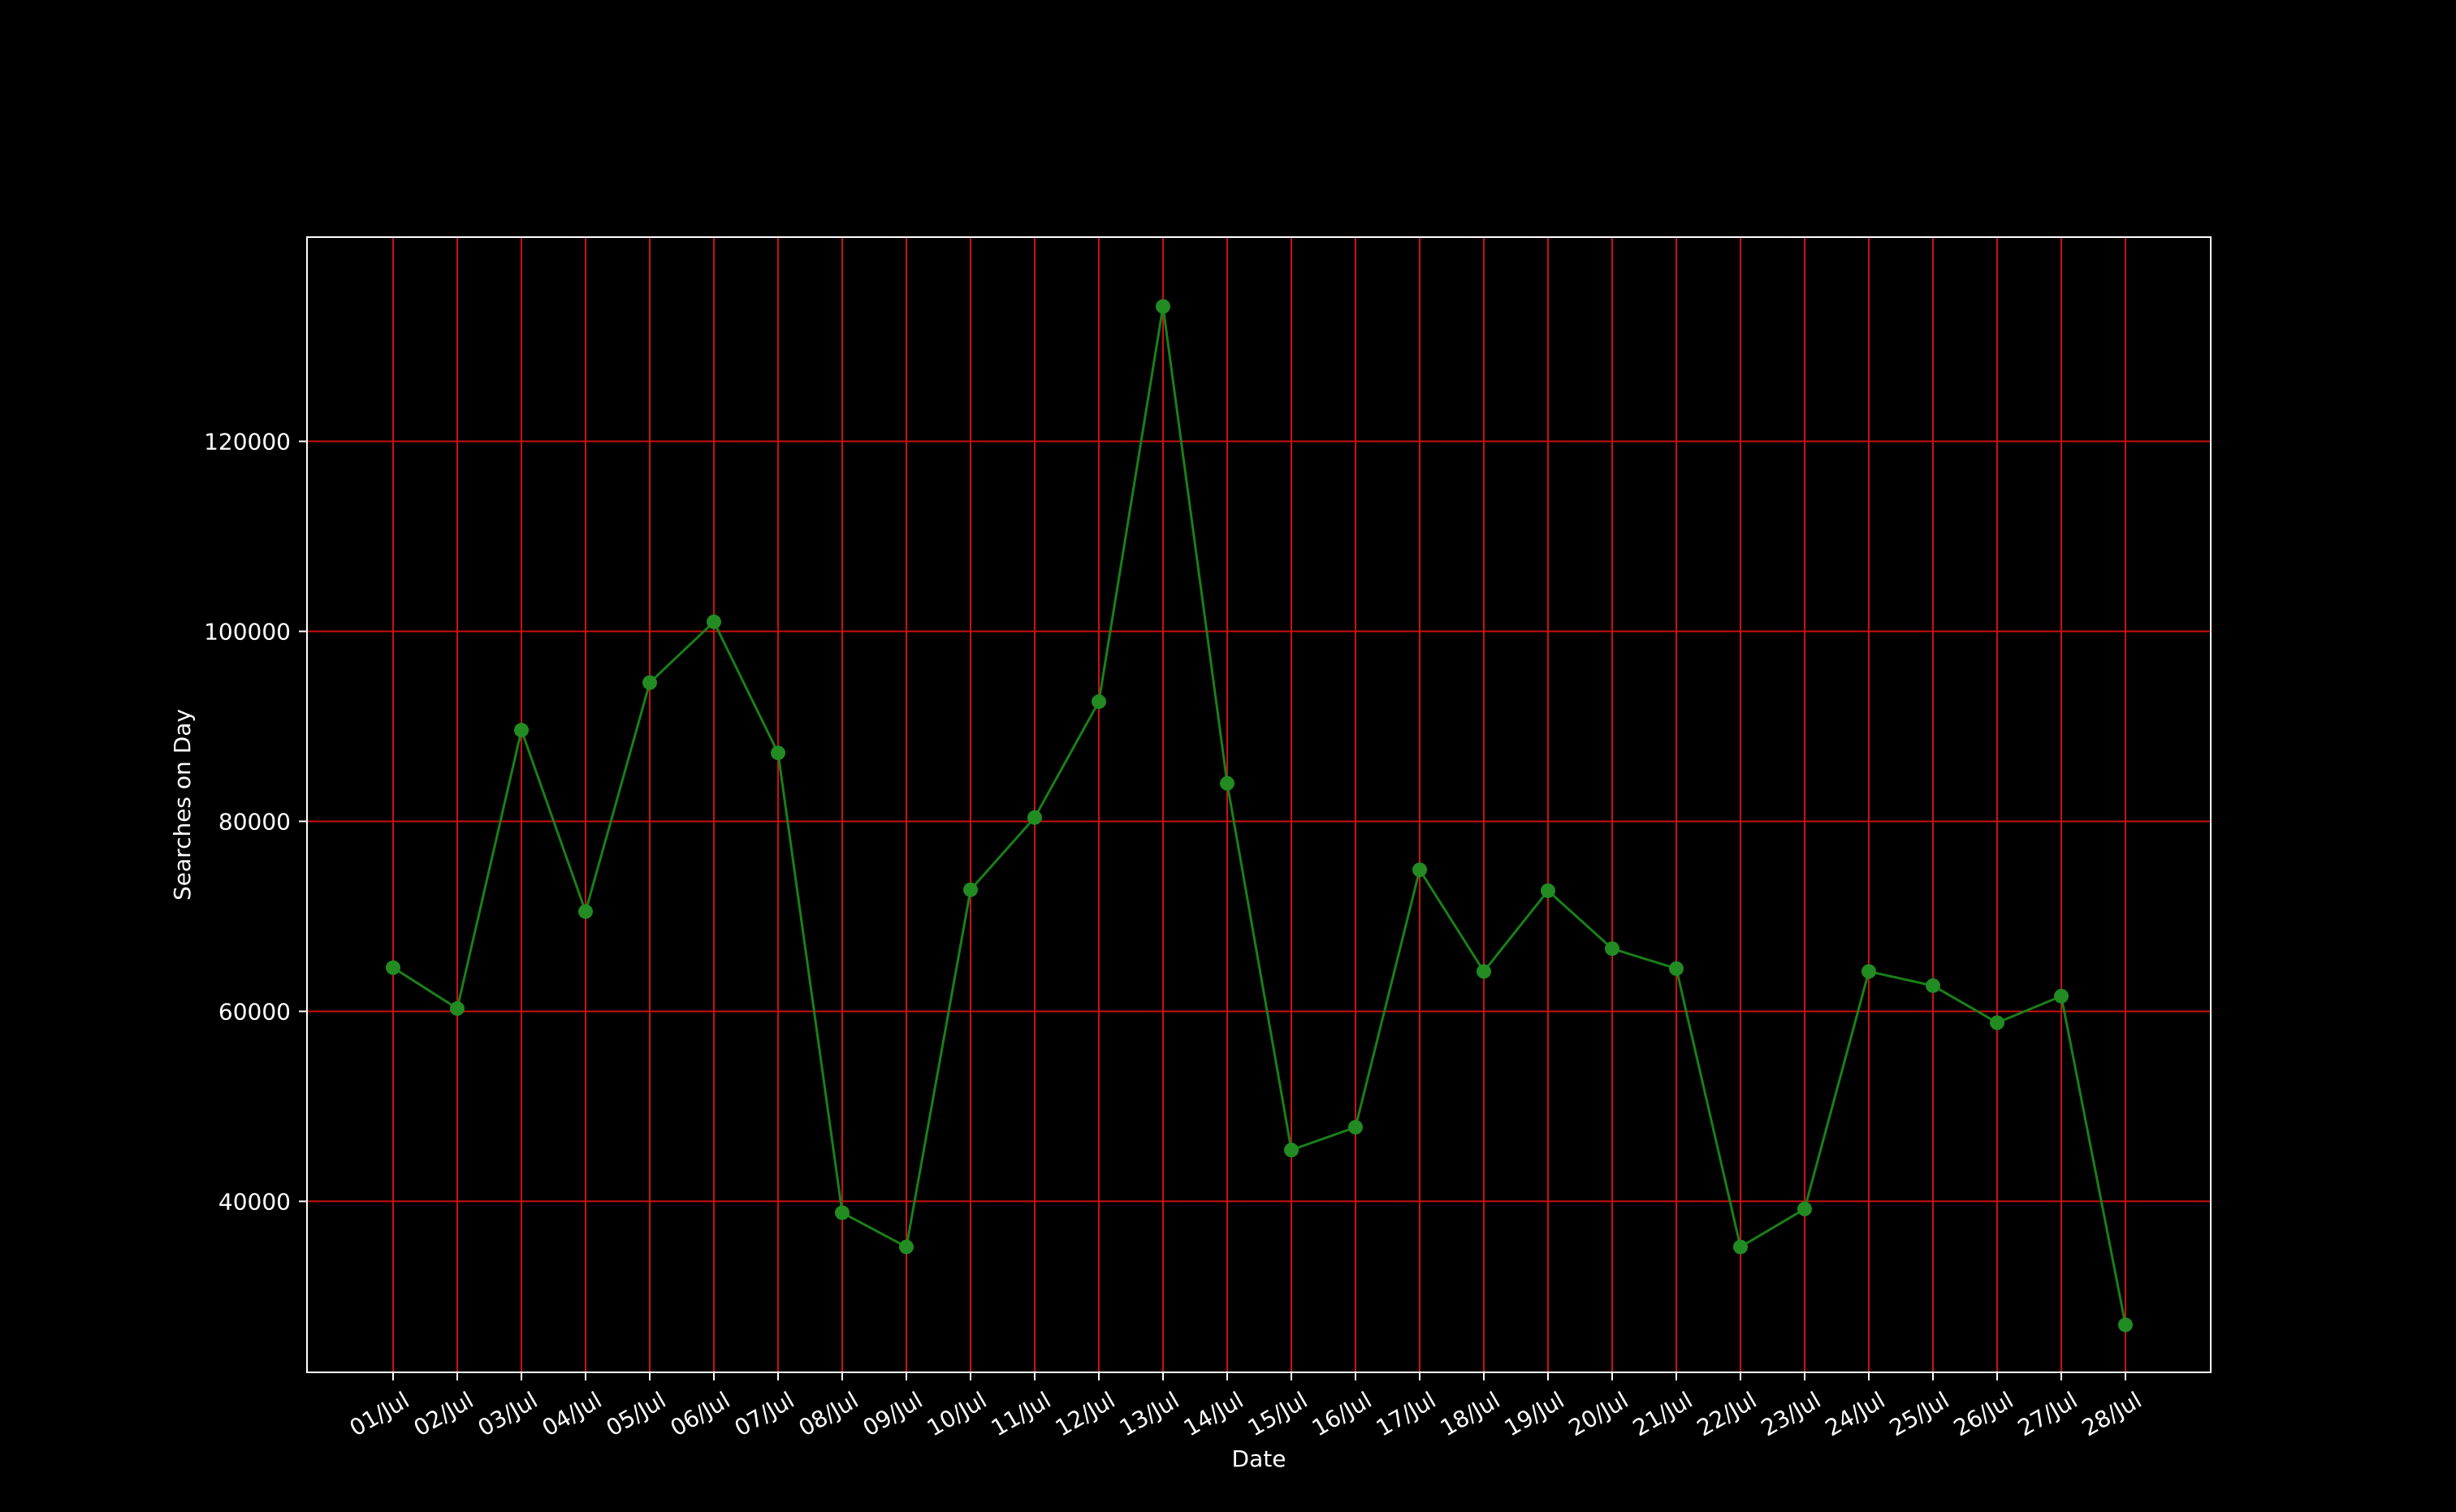 The width and height of the screenshot is (2456, 1512). Describe the element at coordinates (255, 1011) in the screenshot. I see `y-tick-label: 60000` at that location.